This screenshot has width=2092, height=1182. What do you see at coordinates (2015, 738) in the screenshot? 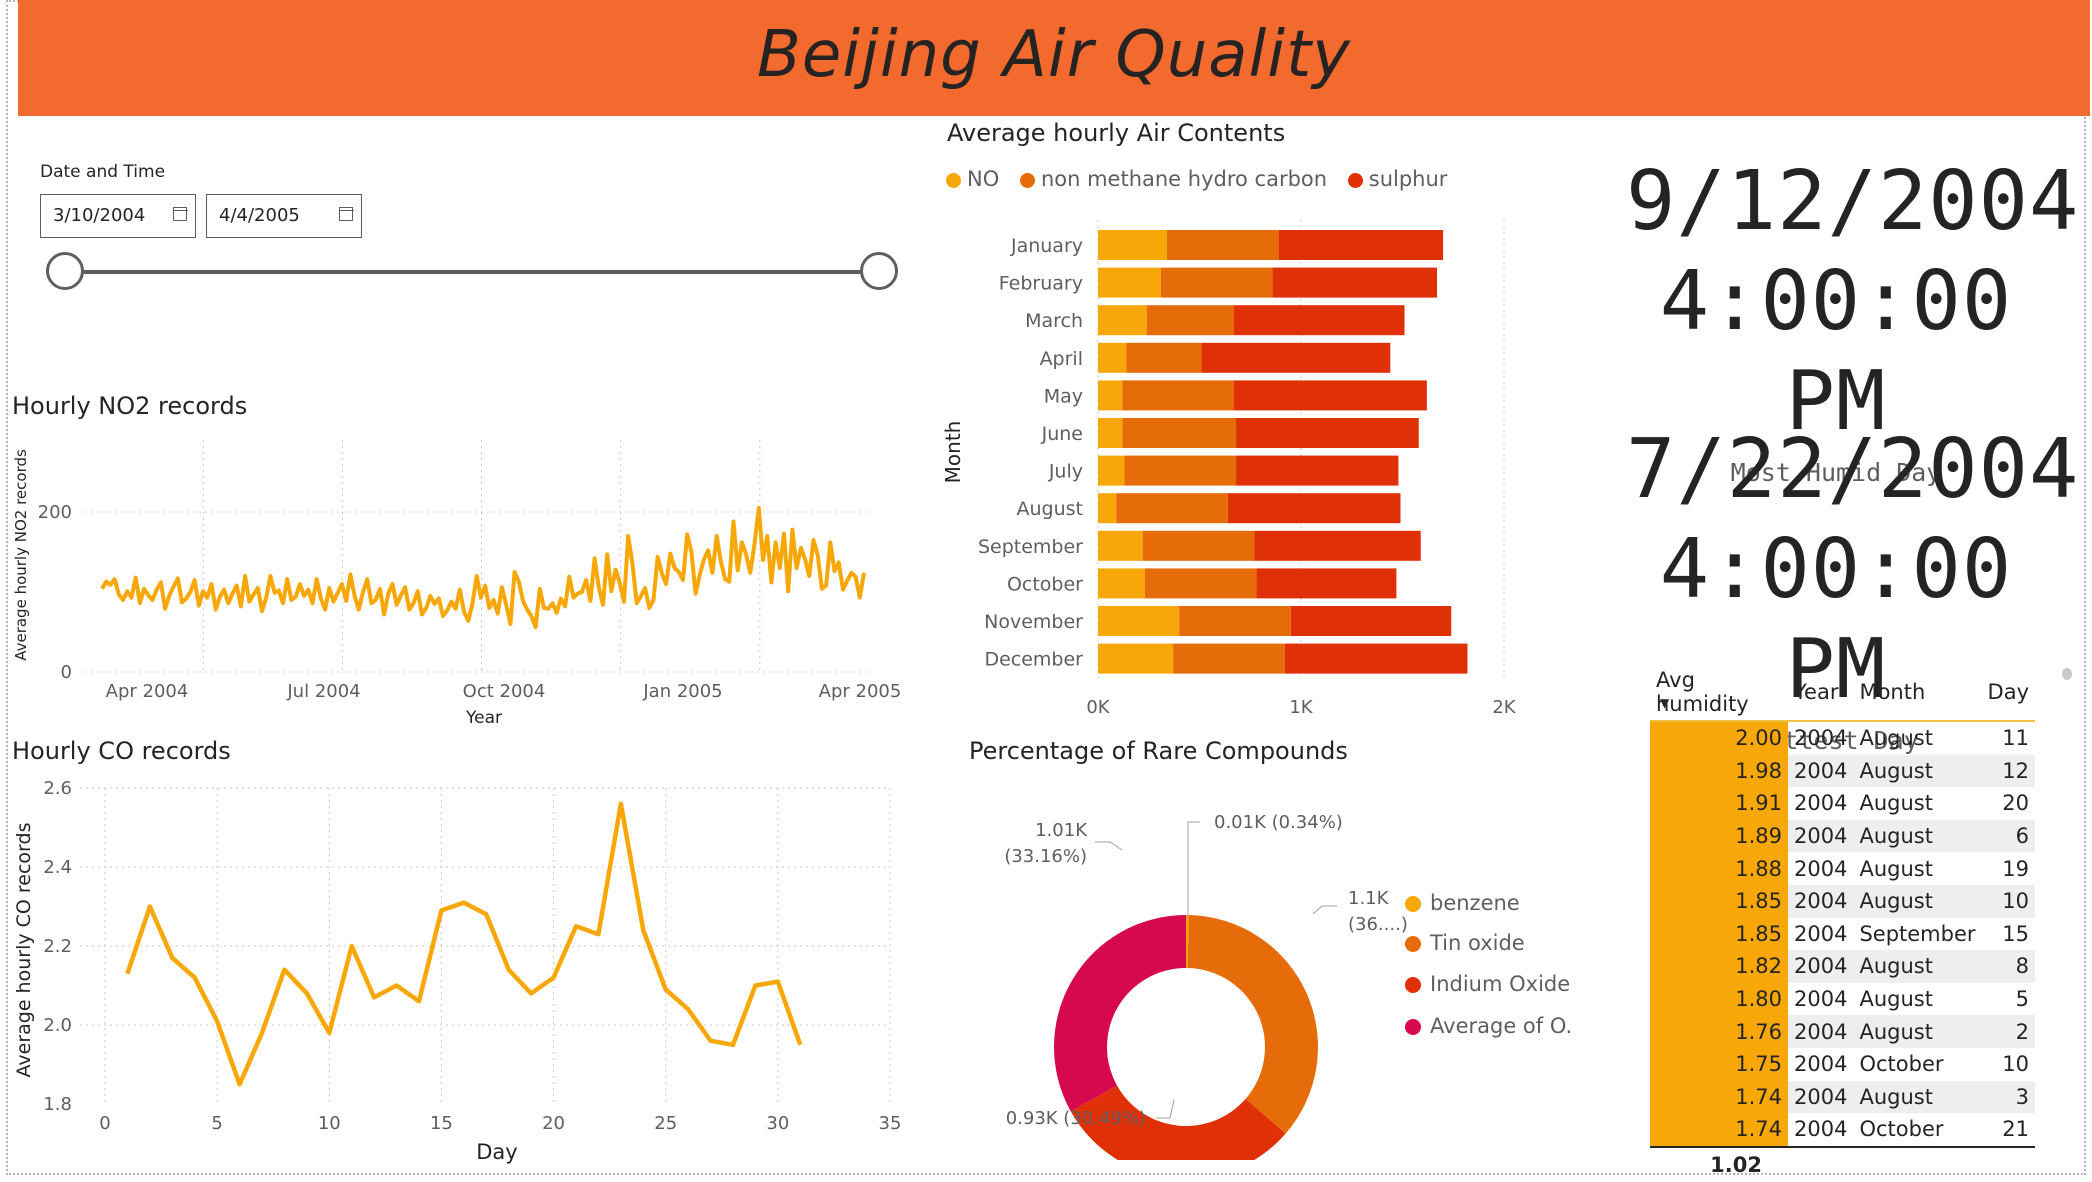
I see `cell-day: 11` at bounding box center [2015, 738].